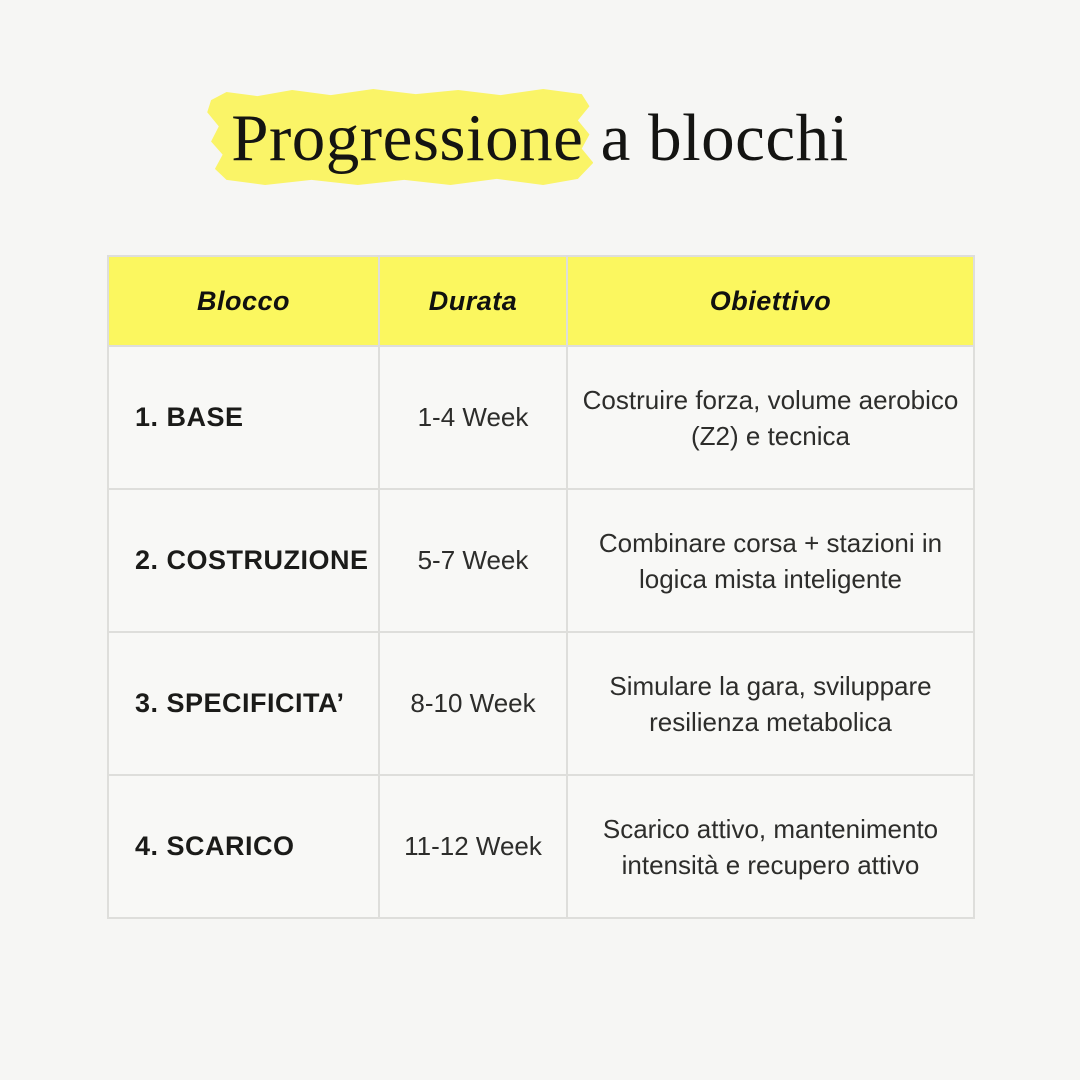 Image resolution: width=1080 pixels, height=1080 pixels. I want to click on column-header-blocco: Blocco, so click(243, 301).